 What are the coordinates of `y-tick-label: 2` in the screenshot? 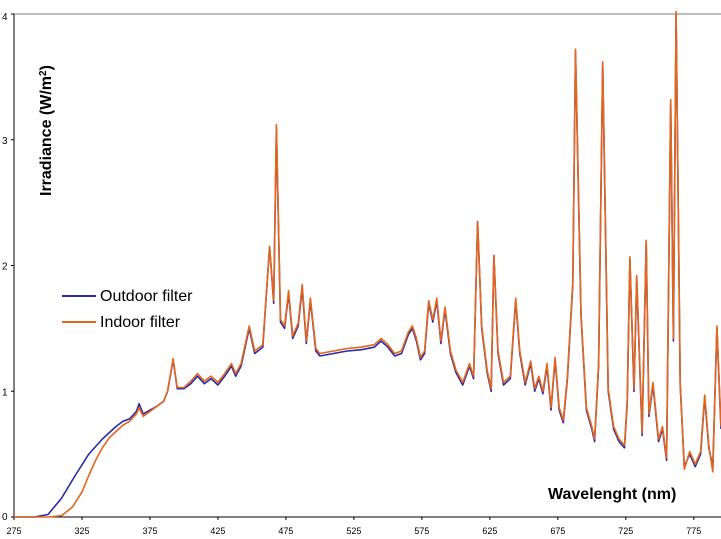 It's located at (5, 267).